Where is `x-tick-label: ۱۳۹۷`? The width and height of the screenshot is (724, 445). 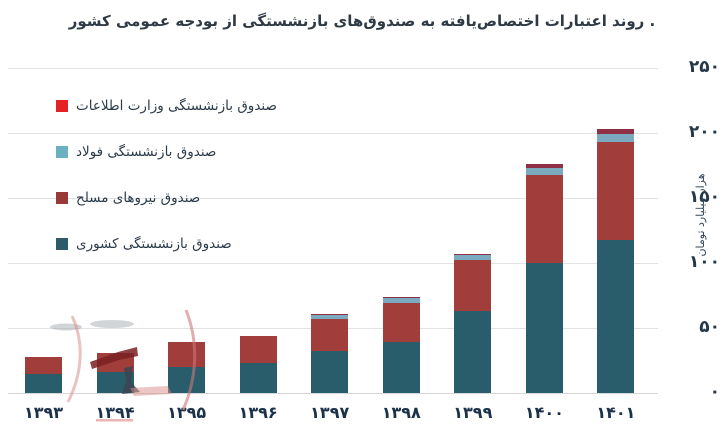 x-tick-label: ۱۳۹۷ is located at coordinates (330, 412).